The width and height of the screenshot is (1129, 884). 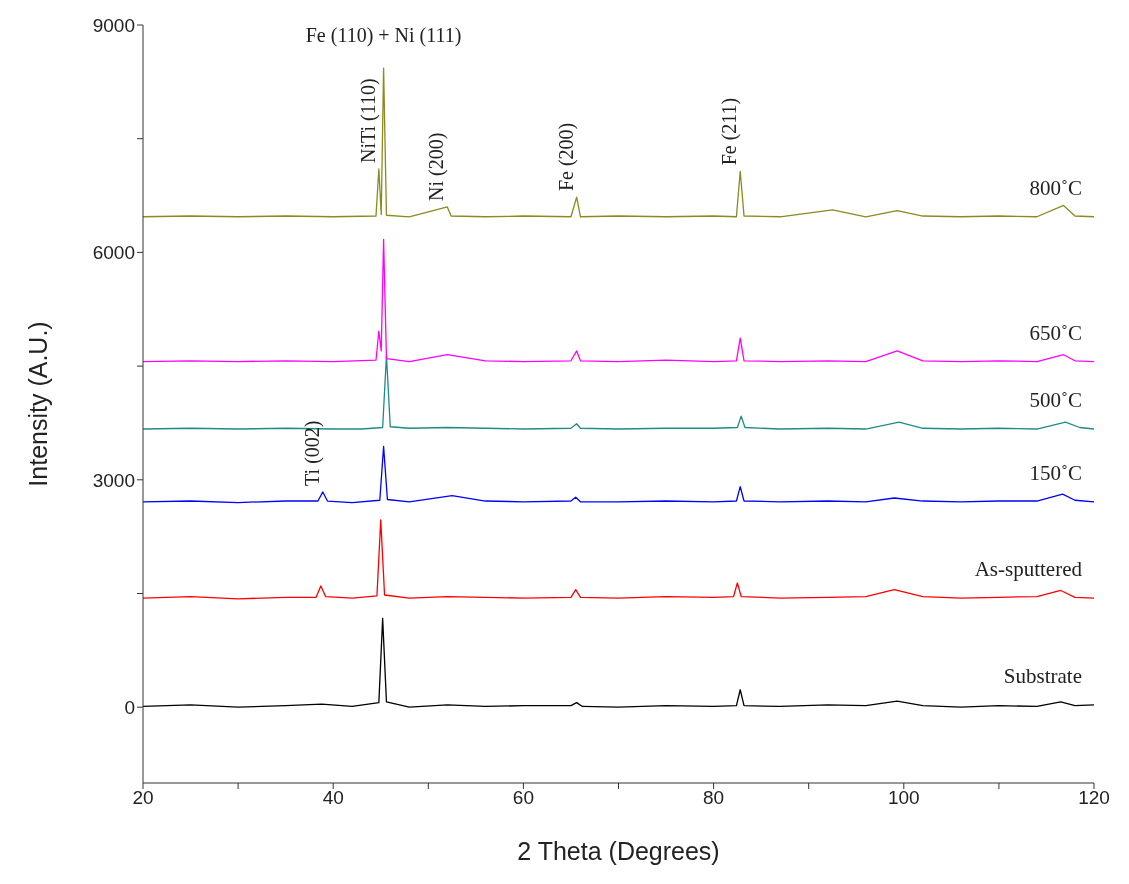 I want to click on x-tick-label: 20, so click(x=143, y=798).